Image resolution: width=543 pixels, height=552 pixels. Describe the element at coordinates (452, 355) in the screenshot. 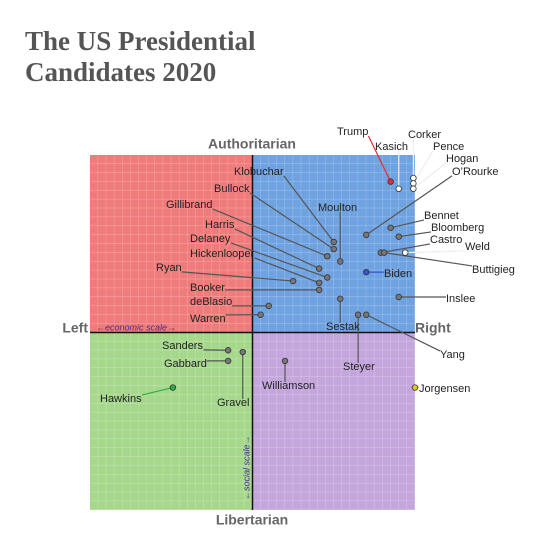

I see `point-label: Yang` at that location.